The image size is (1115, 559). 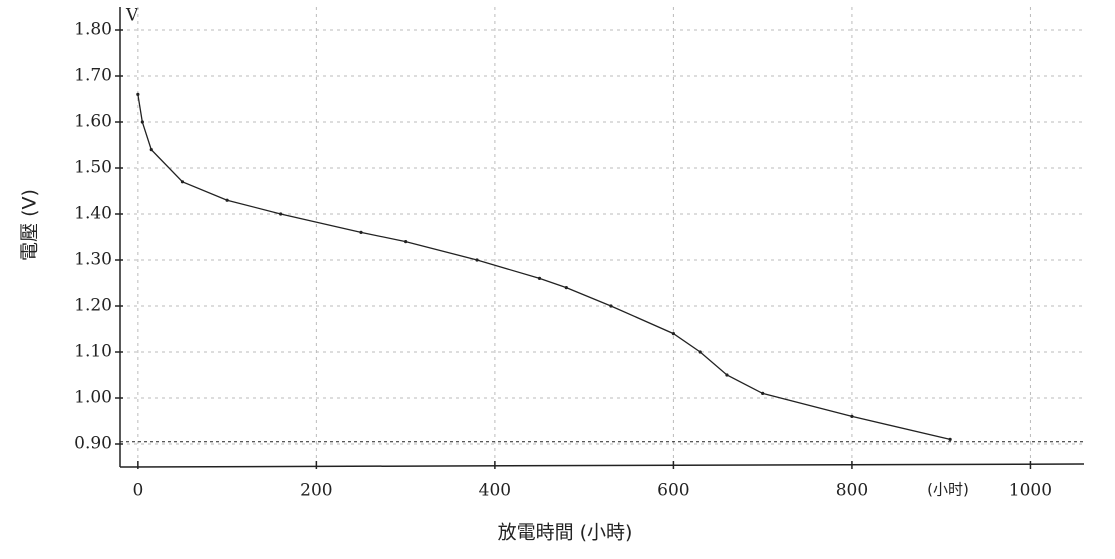 What do you see at coordinates (93, 214) in the screenshot?
I see `y-tick-label: 1.40` at bounding box center [93, 214].